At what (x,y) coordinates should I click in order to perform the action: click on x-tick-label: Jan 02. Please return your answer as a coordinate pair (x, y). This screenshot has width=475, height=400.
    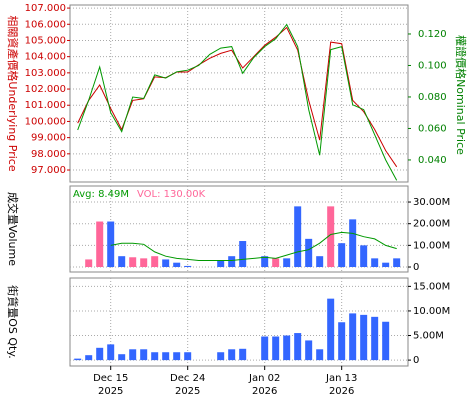
    Looking at the image, I should click on (264, 378).